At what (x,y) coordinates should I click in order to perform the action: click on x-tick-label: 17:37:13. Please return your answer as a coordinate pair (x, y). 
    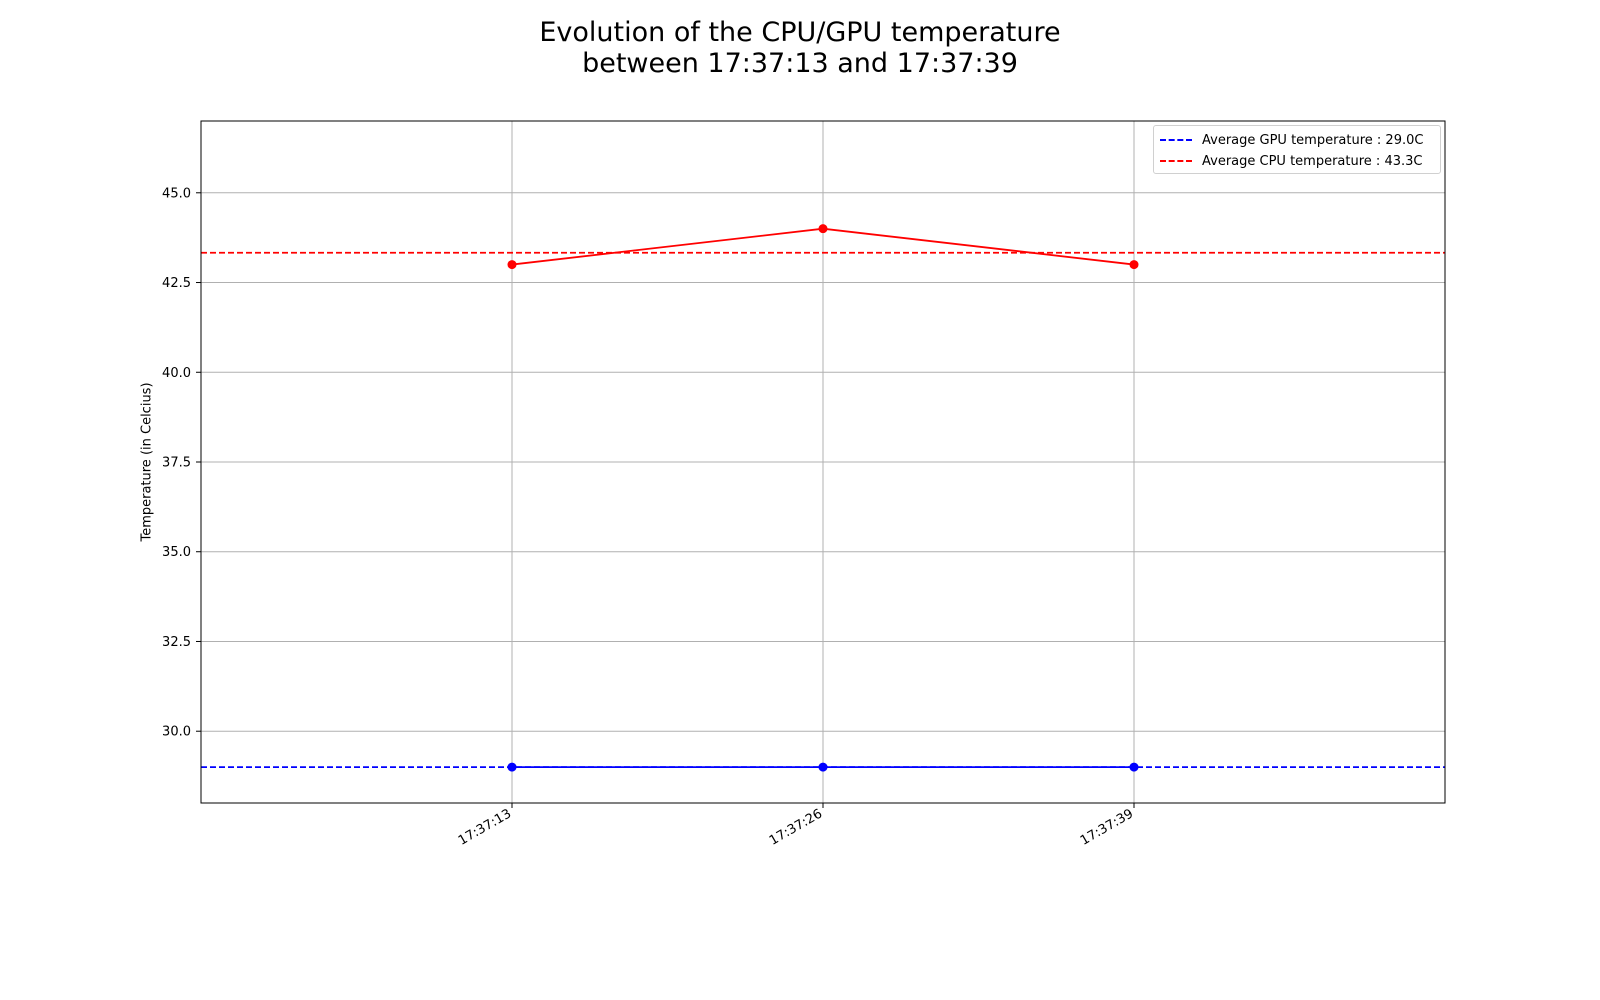
    Looking at the image, I should click on (485, 827).